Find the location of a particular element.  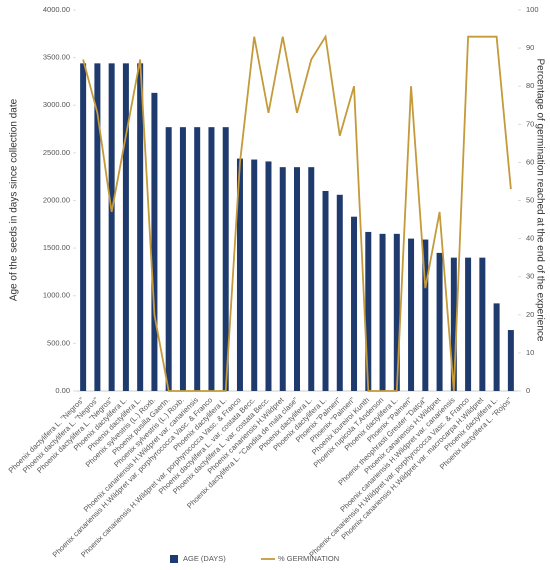

y-tick-label: 1000.00 is located at coordinates (56, 295).